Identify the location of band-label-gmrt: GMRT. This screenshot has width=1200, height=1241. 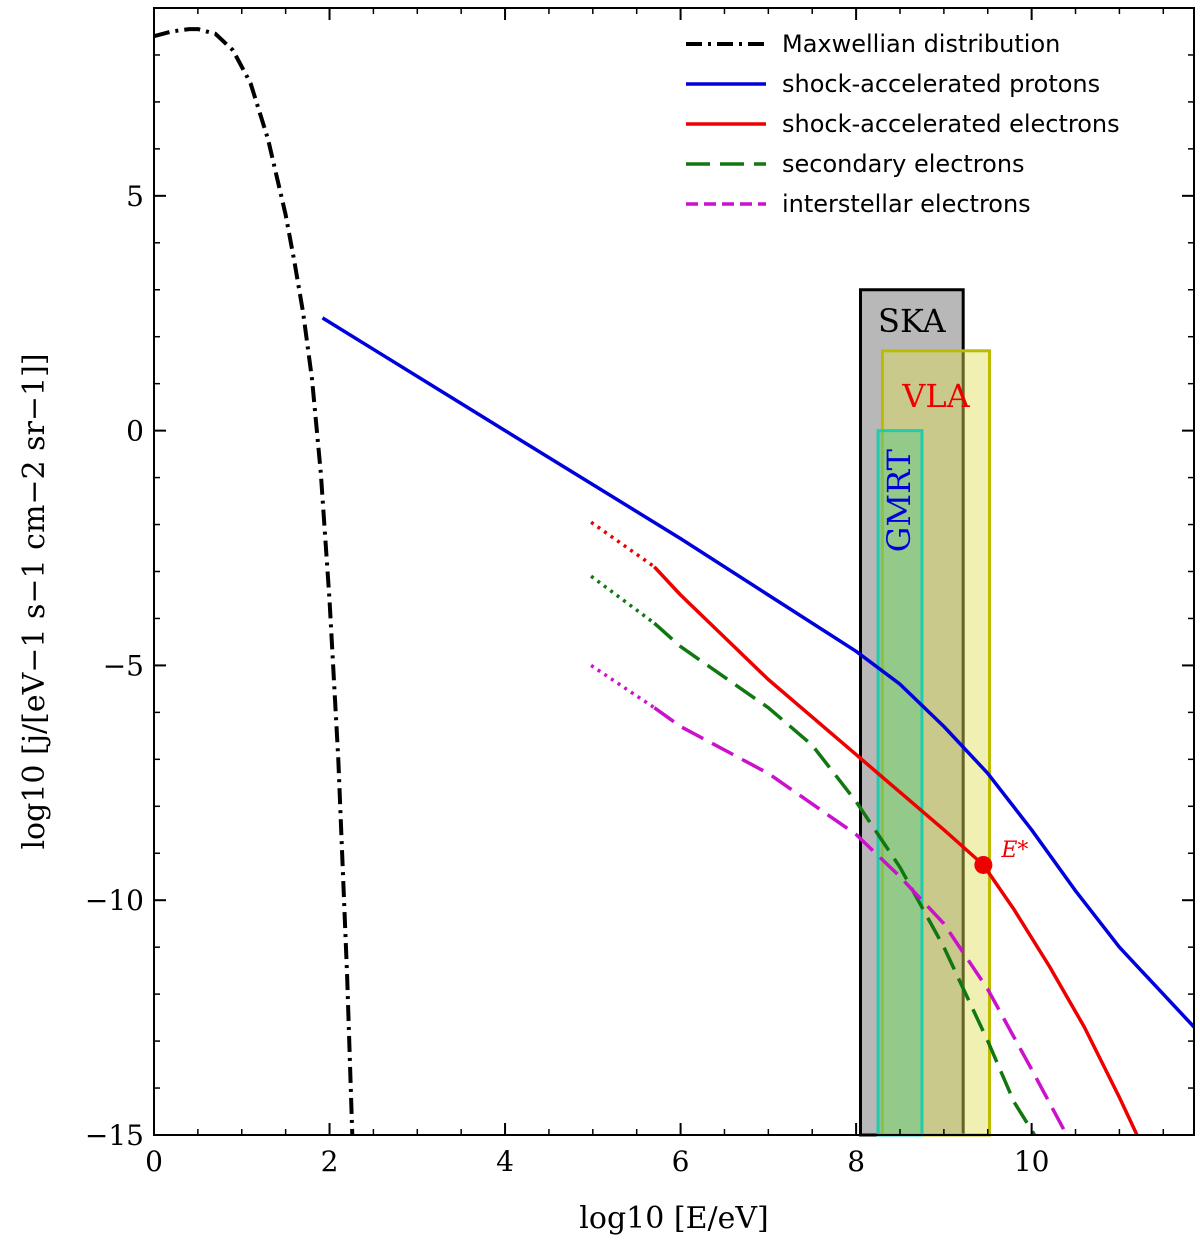
(899, 500).